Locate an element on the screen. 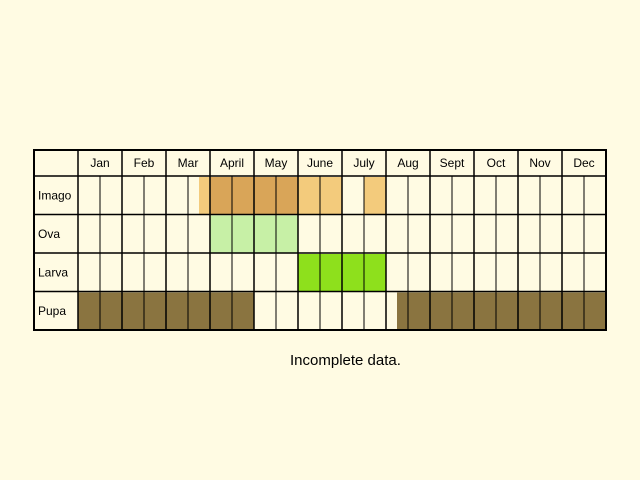 This screenshot has height=480, width=640. month-label: April is located at coordinates (232, 163).